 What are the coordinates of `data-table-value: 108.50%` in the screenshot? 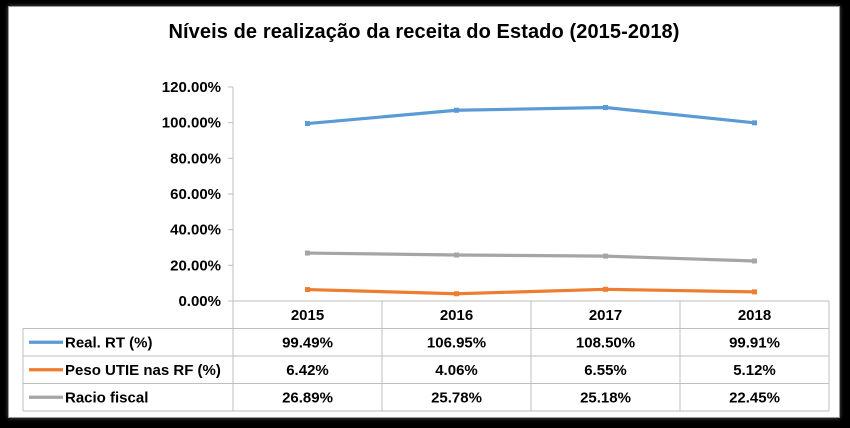 It's located at (605, 342).